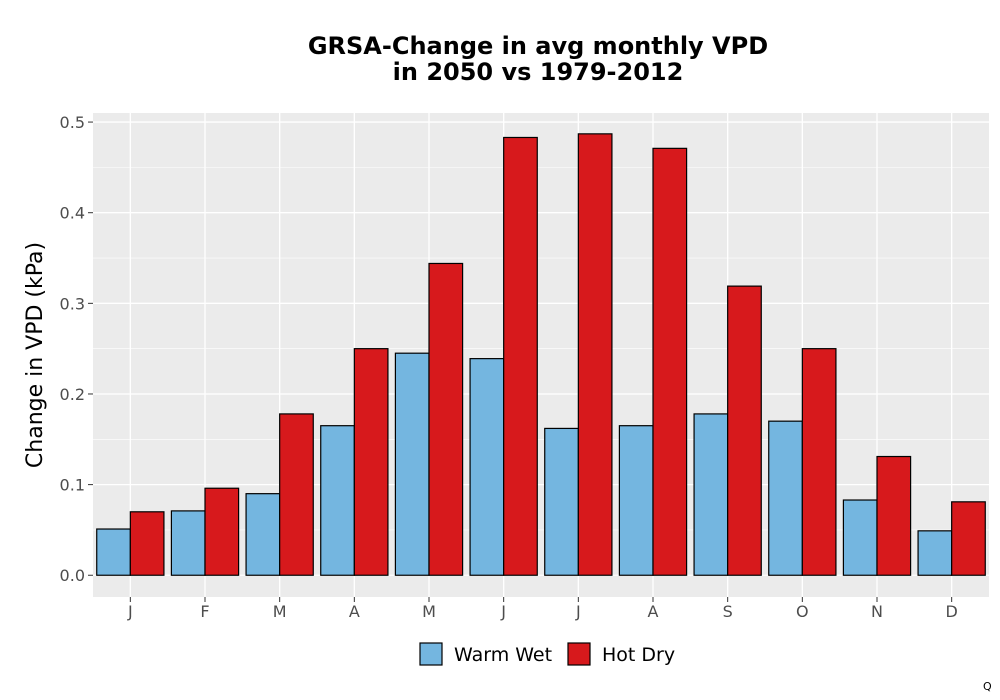 The width and height of the screenshot is (1000, 700). What do you see at coordinates (72, 122) in the screenshot?
I see `y-tick-label: 0.5` at bounding box center [72, 122].